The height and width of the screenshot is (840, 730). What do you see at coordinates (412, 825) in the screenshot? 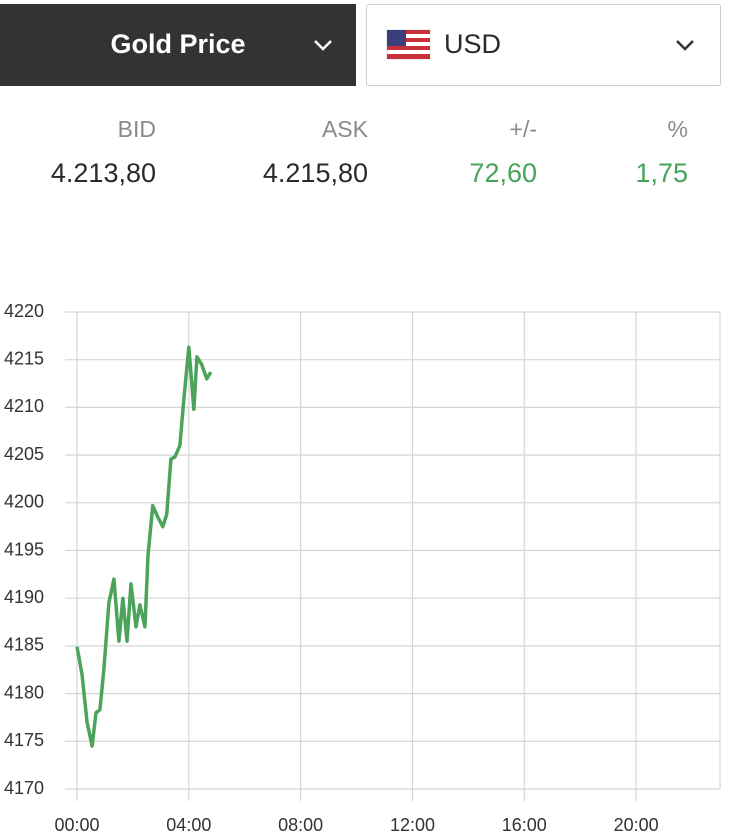
I see `x-tick-label: 12:00` at bounding box center [412, 825].